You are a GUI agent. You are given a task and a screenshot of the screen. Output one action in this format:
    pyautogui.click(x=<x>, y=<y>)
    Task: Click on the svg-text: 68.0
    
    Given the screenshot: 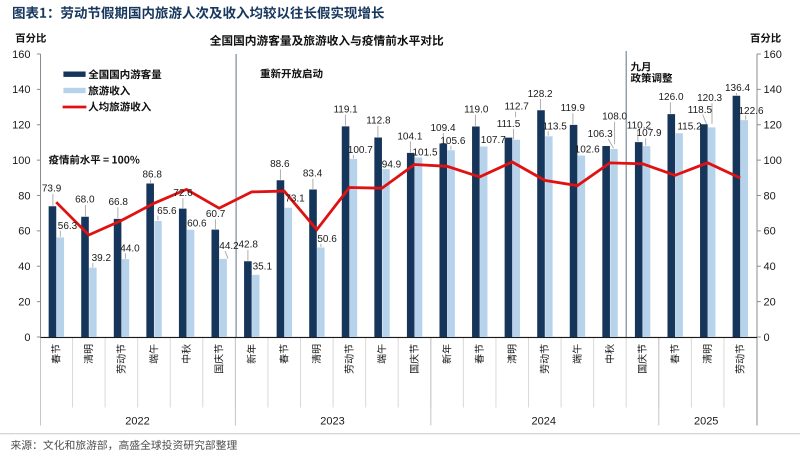 What is the action you would take?
    pyautogui.click(x=85, y=200)
    